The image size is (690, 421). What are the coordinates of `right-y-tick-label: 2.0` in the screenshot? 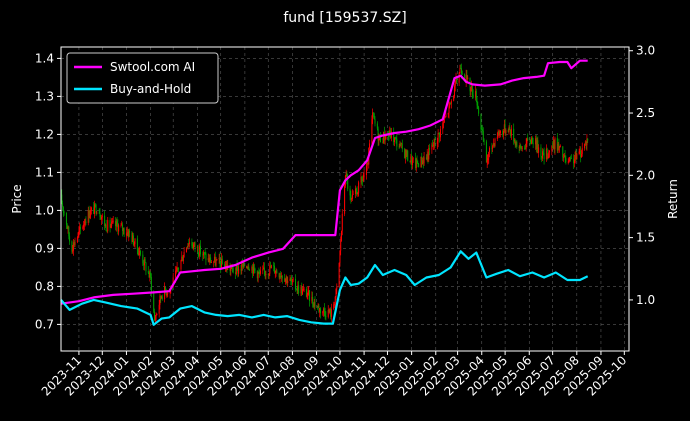 It's located at (645, 175).